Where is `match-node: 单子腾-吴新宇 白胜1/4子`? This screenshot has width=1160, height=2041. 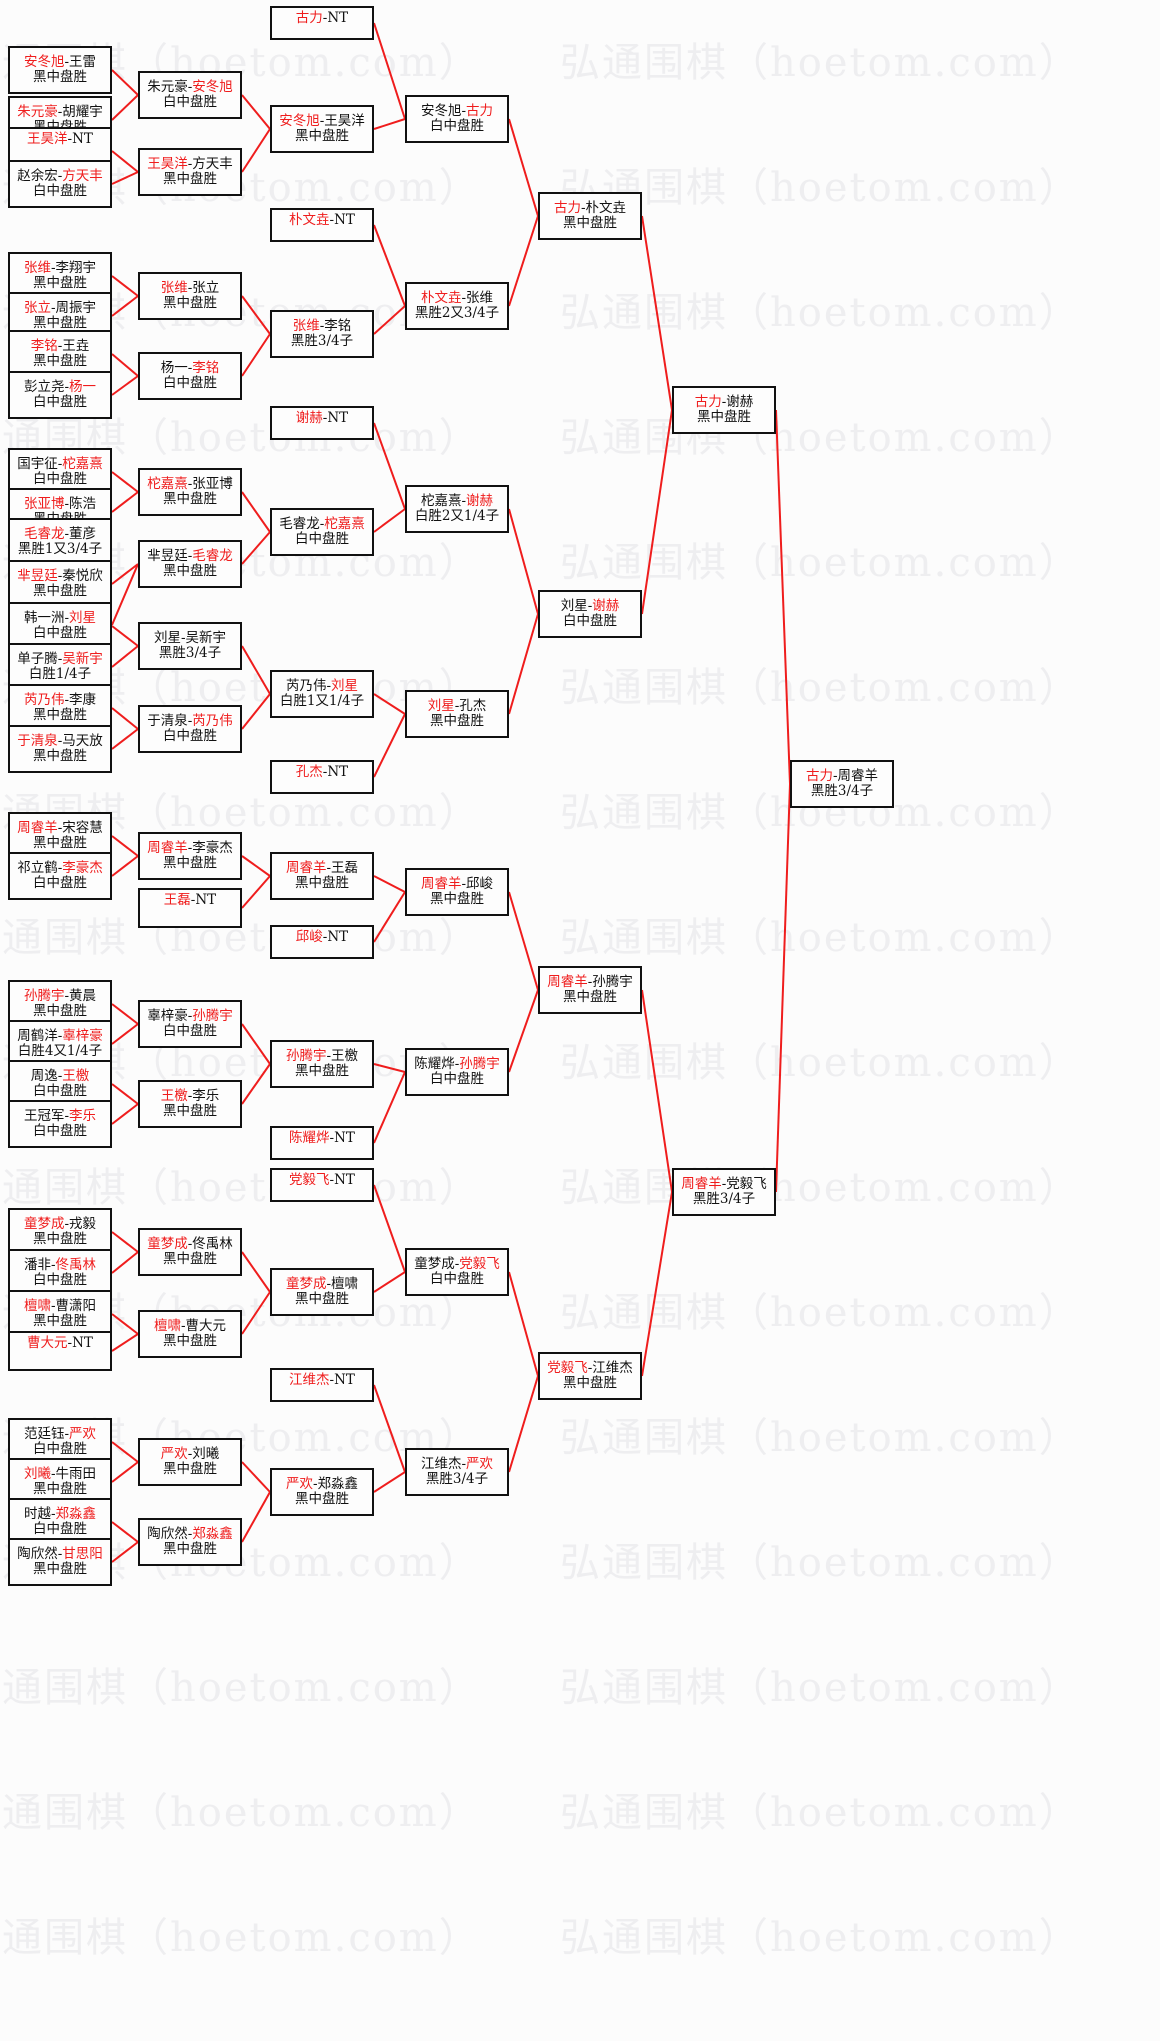 match-node: 单子腾-吴新宇 白胜1/4子 is located at coordinates (60, 667).